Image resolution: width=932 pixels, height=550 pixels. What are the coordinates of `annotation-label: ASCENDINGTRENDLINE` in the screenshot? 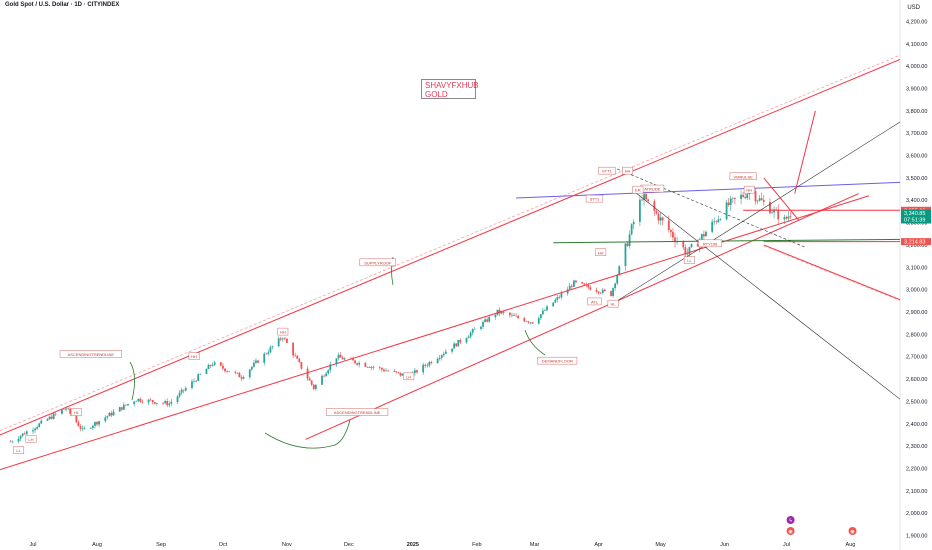 It's located at (91, 354).